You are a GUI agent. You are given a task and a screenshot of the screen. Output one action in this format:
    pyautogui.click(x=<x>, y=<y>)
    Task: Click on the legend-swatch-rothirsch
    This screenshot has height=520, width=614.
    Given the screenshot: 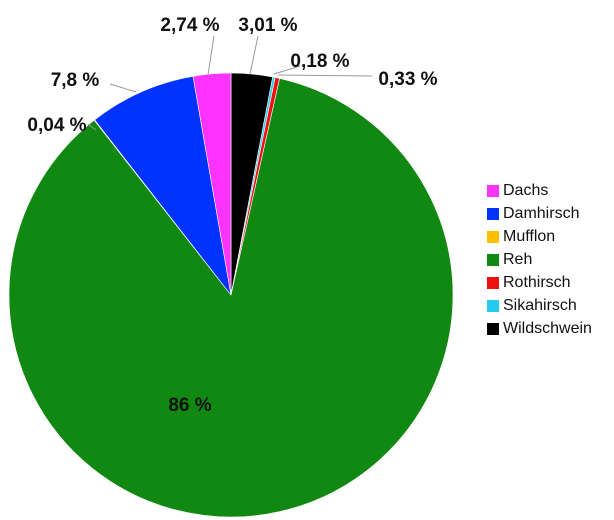 What is the action you would take?
    pyautogui.click(x=493, y=283)
    